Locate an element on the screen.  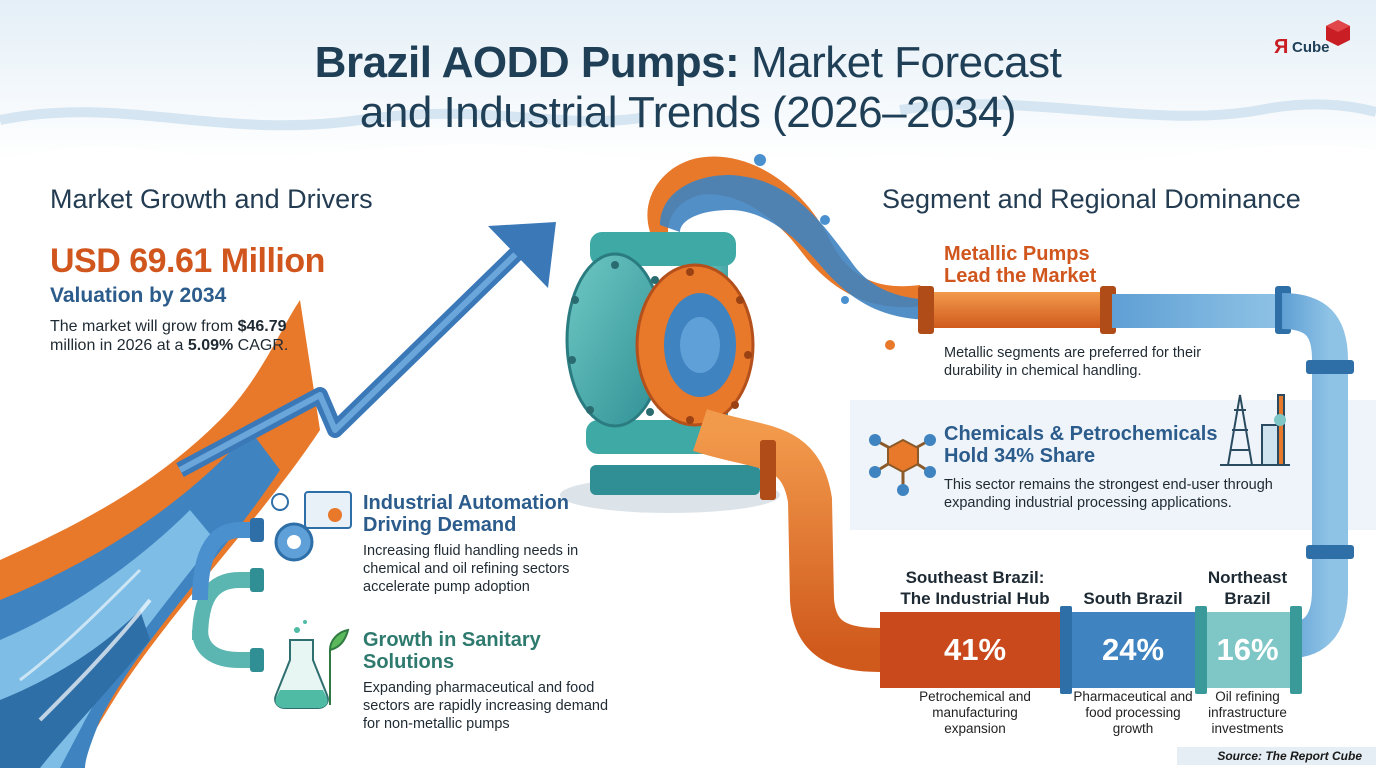
brand-mark: Я is located at coordinates (1281, 47).